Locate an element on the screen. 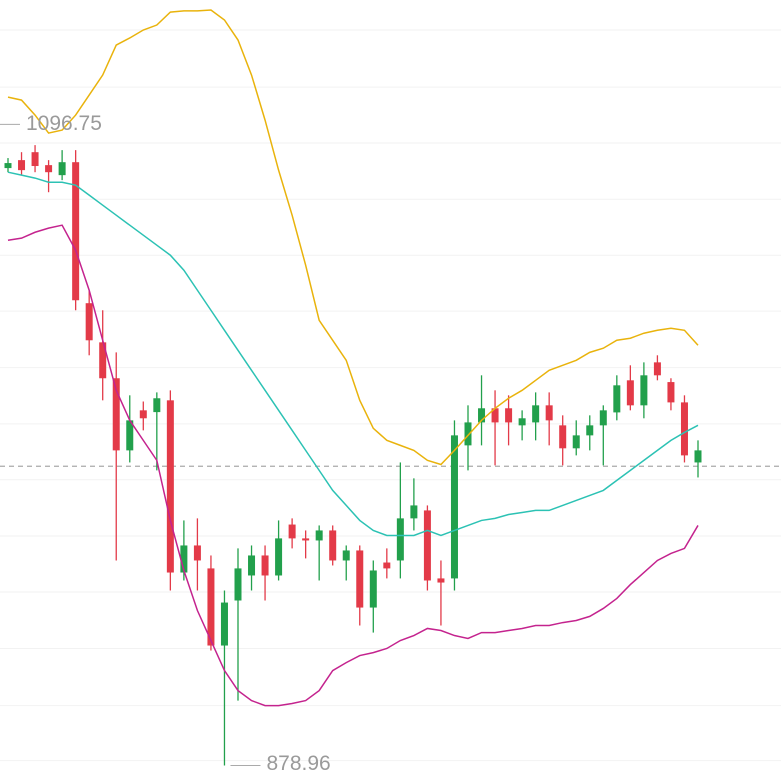 Image resolution: width=781 pixels, height=783 pixels. low-label: 878.96 is located at coordinates (298, 763).